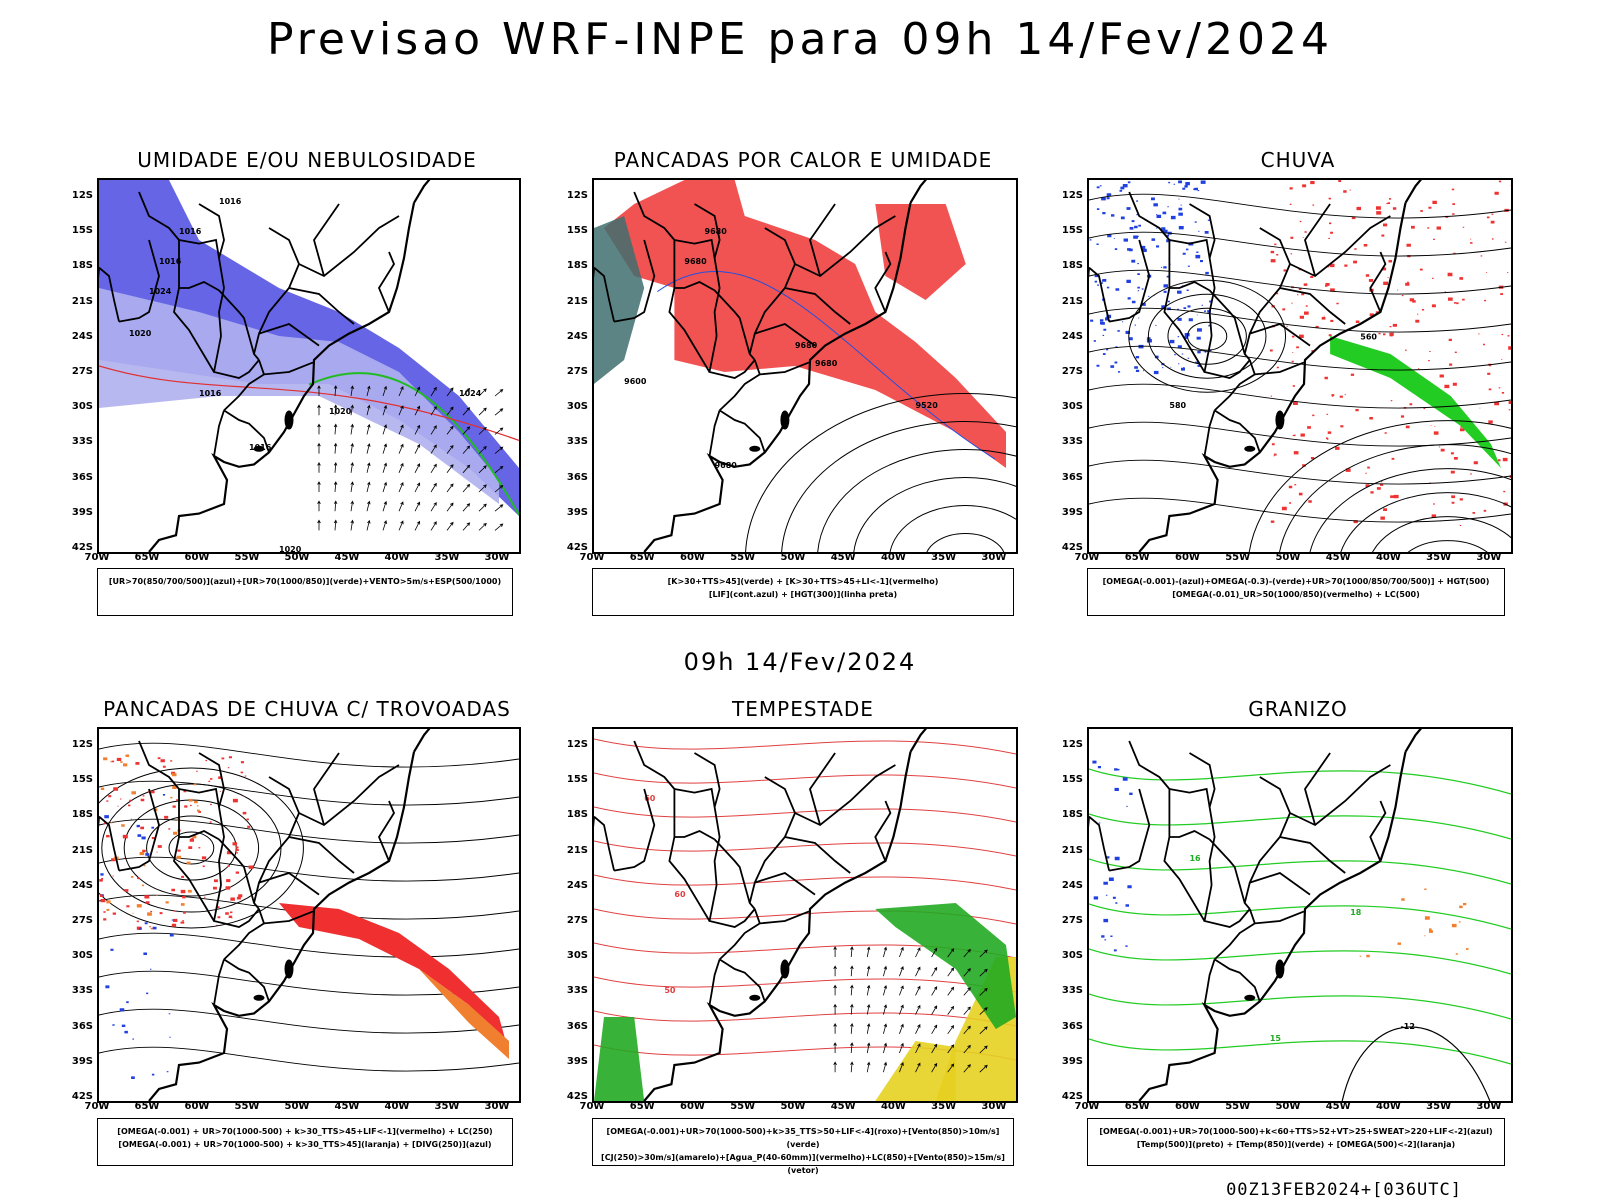  Describe the element at coordinates (680, 894) in the screenshot. I see `contour-label: 60` at that location.